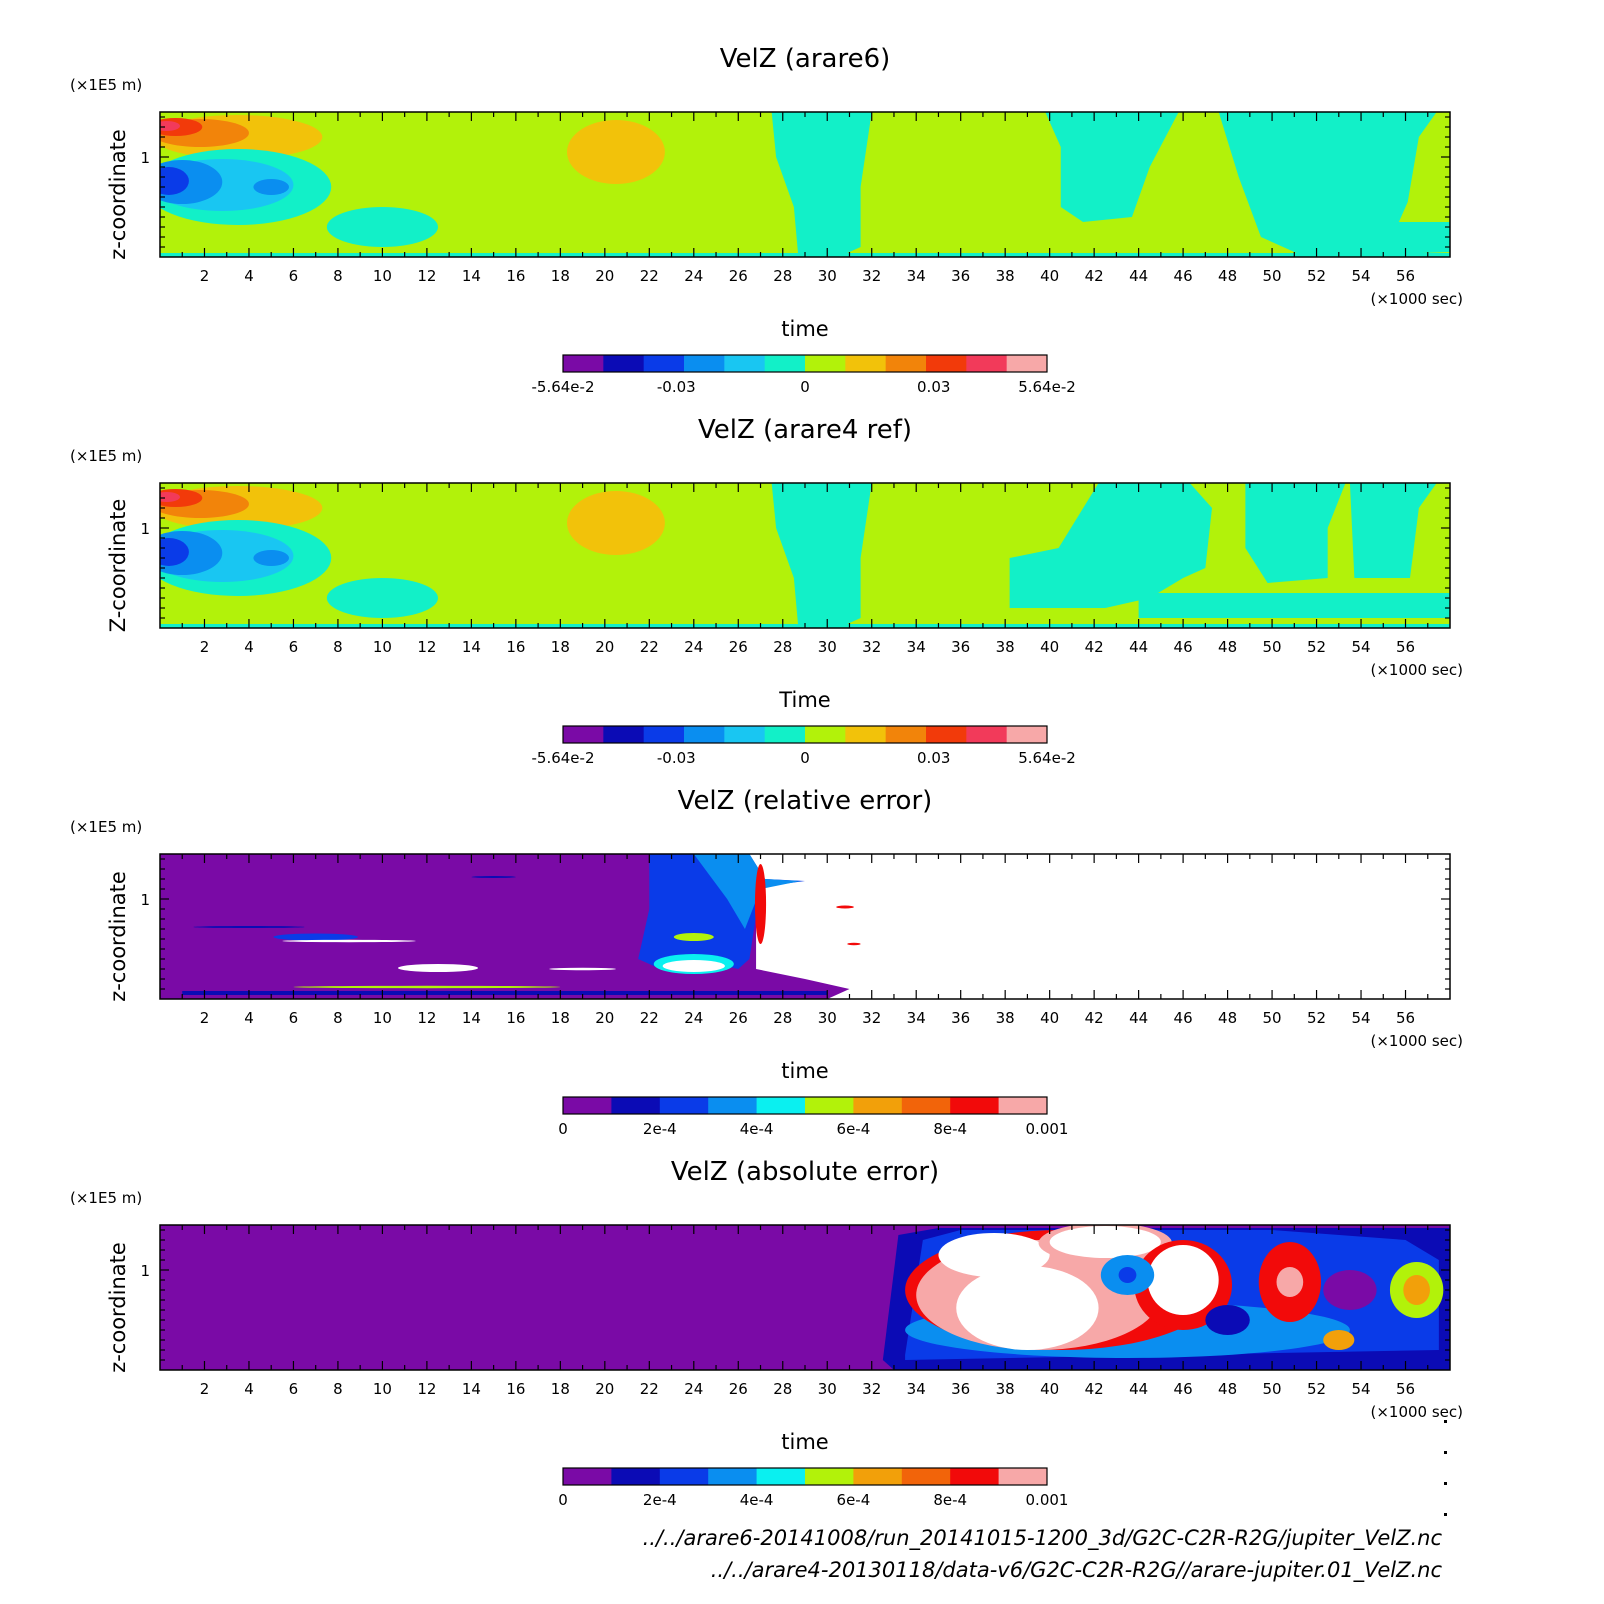  Describe the element at coordinates (1227, 276) in the screenshot. I see `x-tick-label: 48` at that location.